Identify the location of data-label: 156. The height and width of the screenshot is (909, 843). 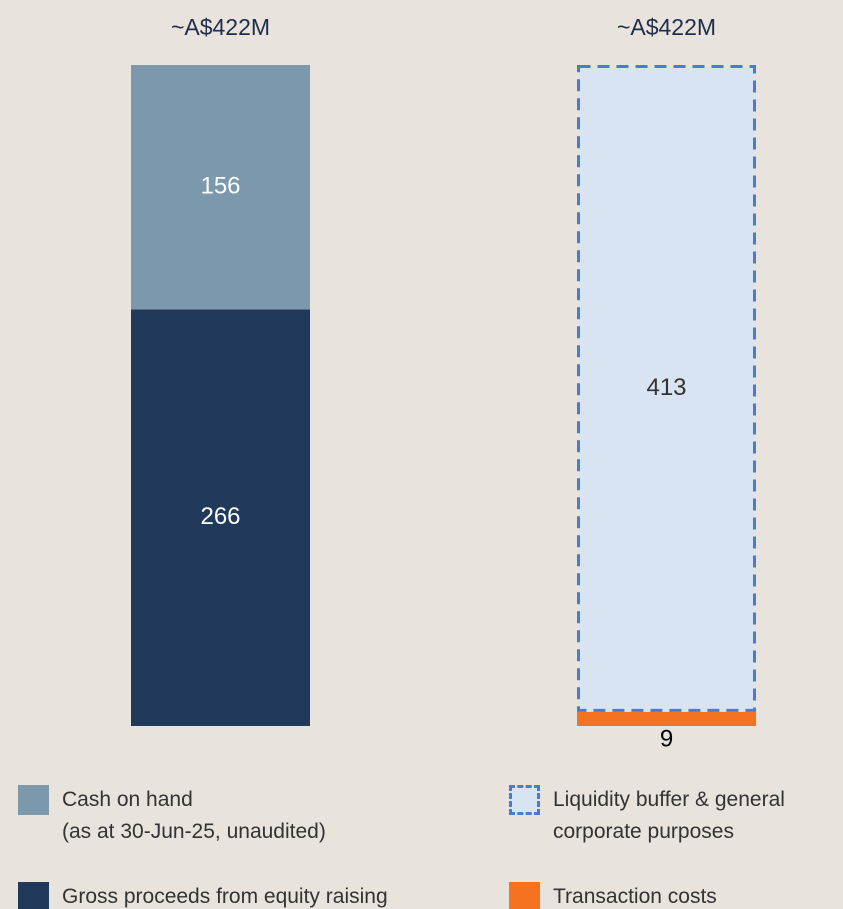
(220, 186).